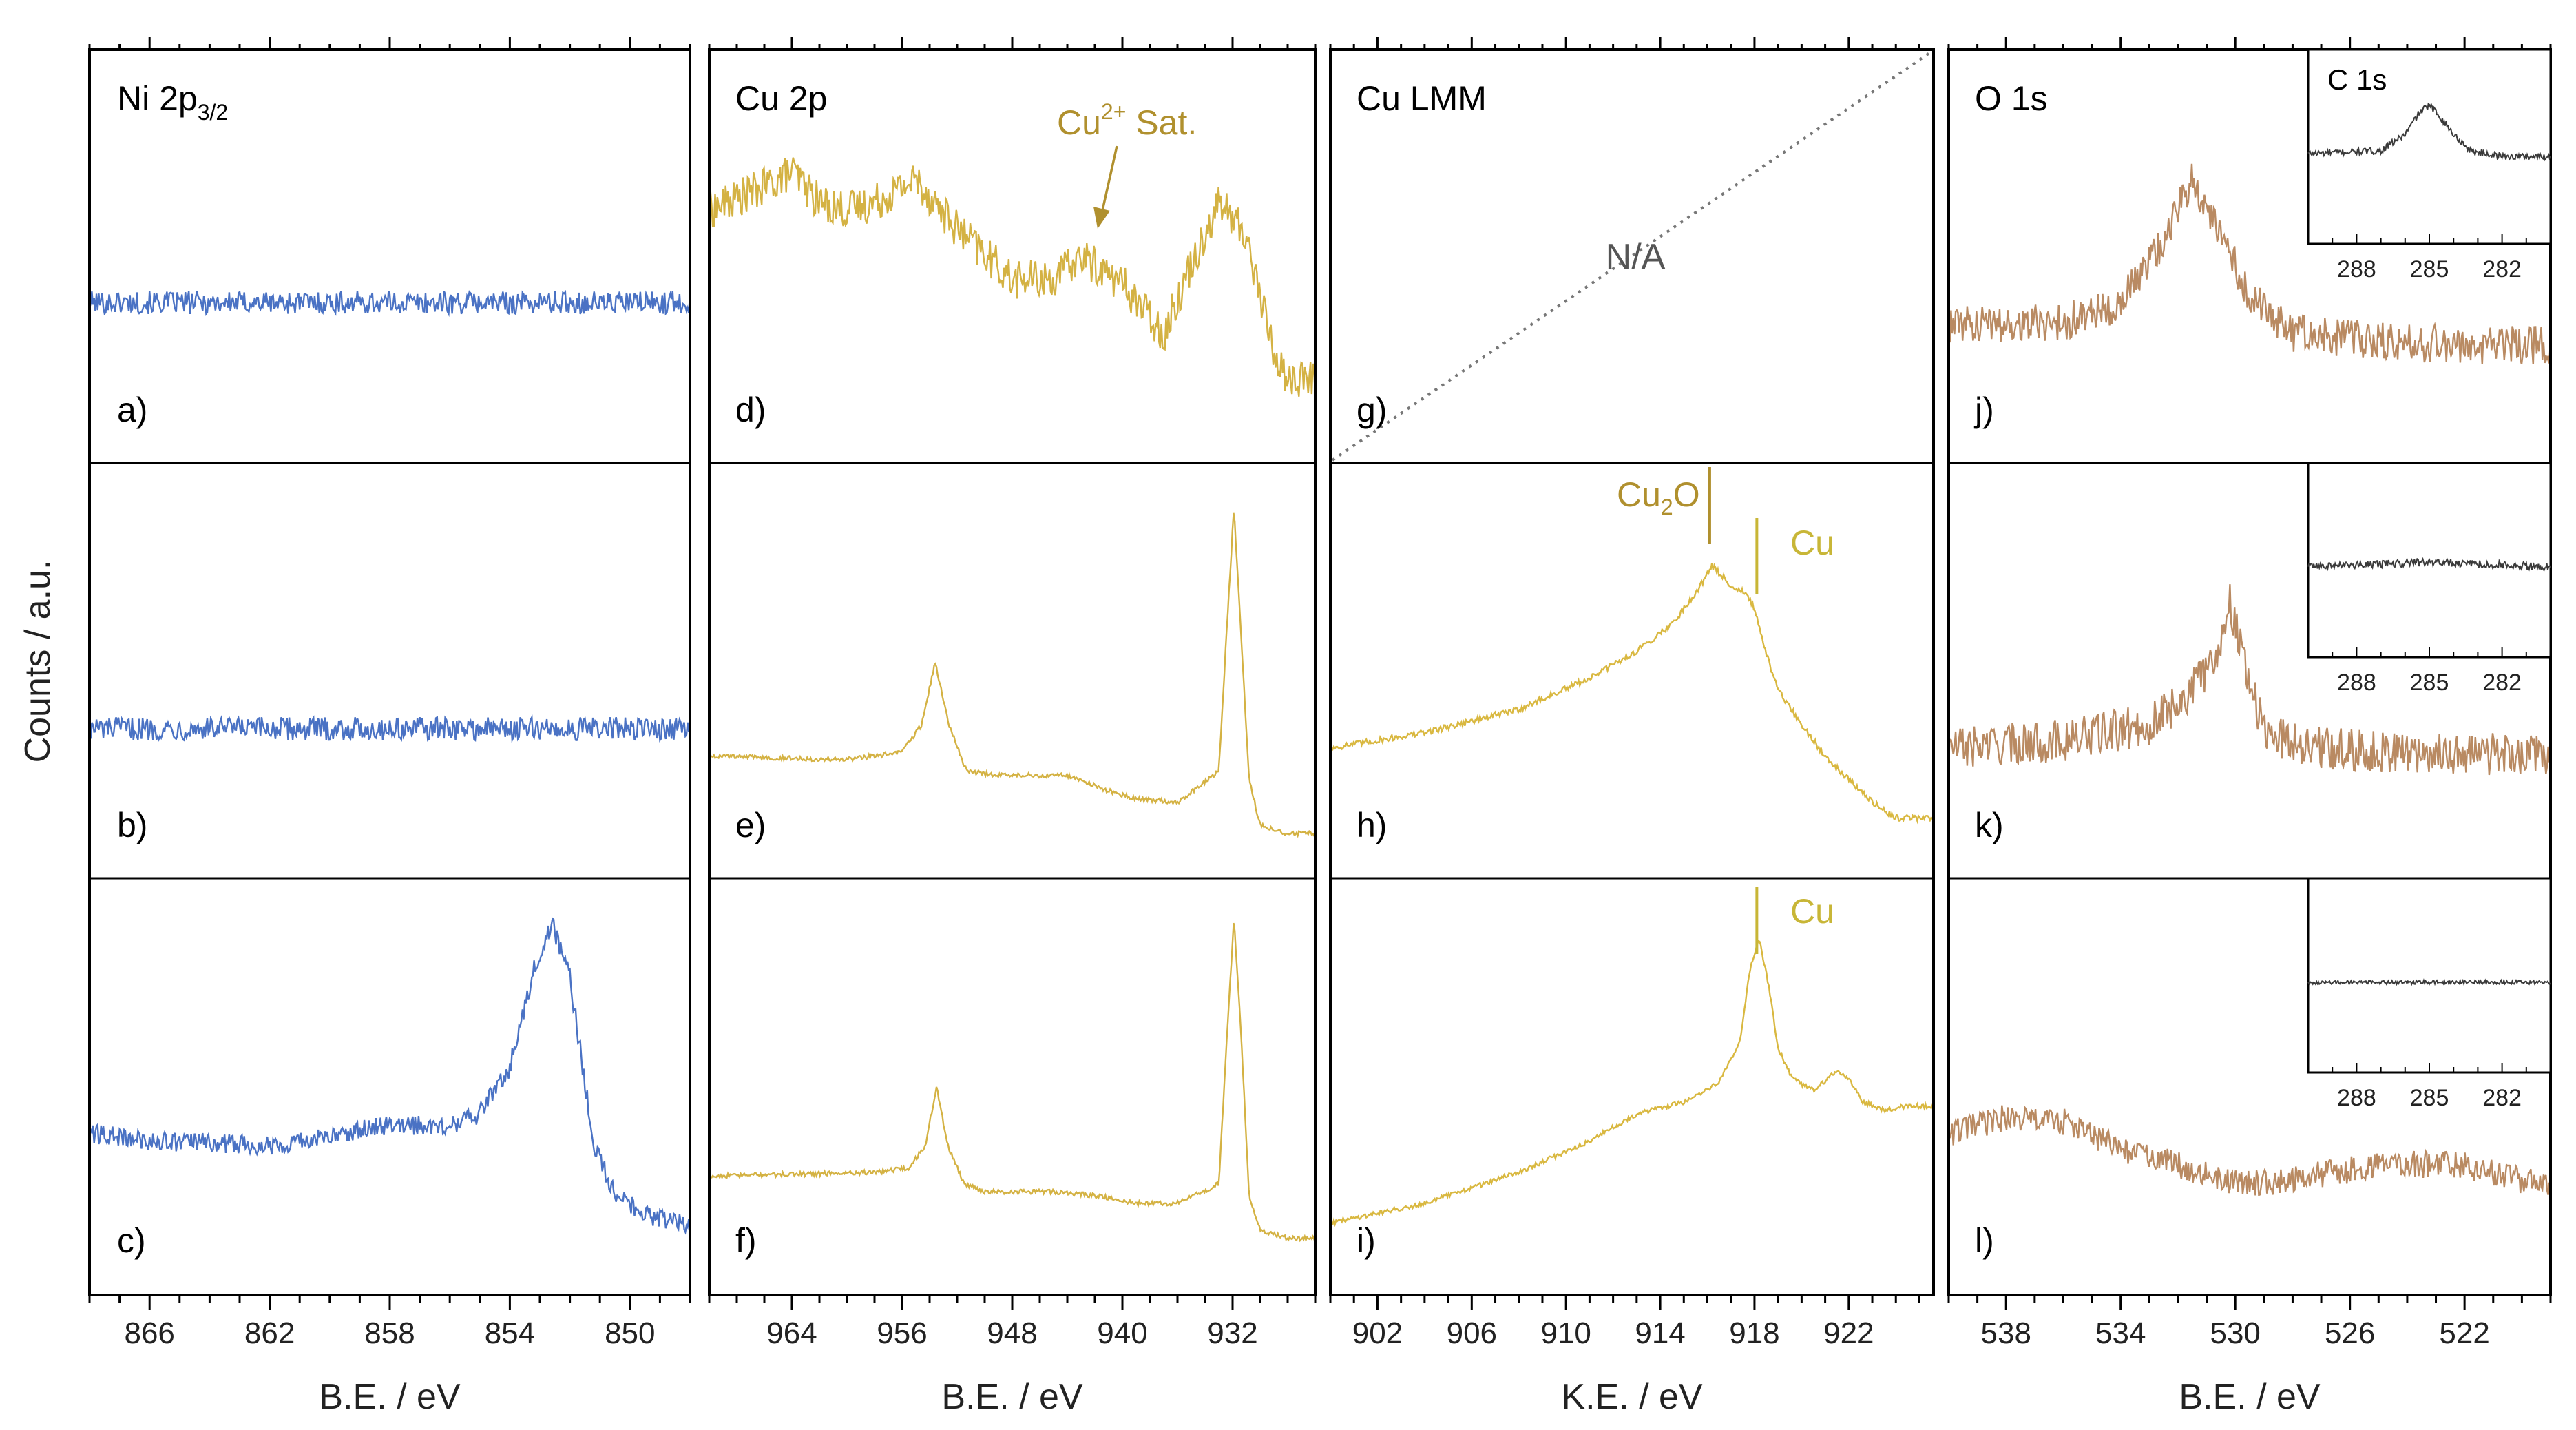  I want to click on cu2o-subscript: 2, so click(1667, 507).